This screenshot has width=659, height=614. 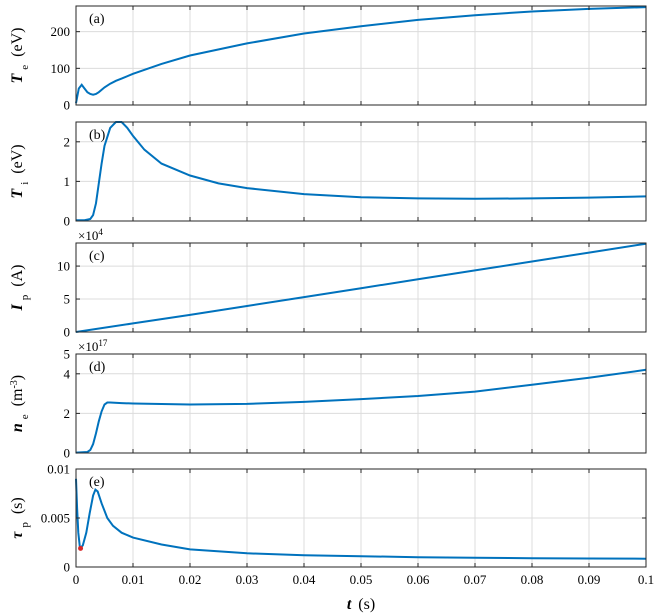 What do you see at coordinates (190, 579) in the screenshot?
I see `x-tick-label: 0.02` at bounding box center [190, 579].